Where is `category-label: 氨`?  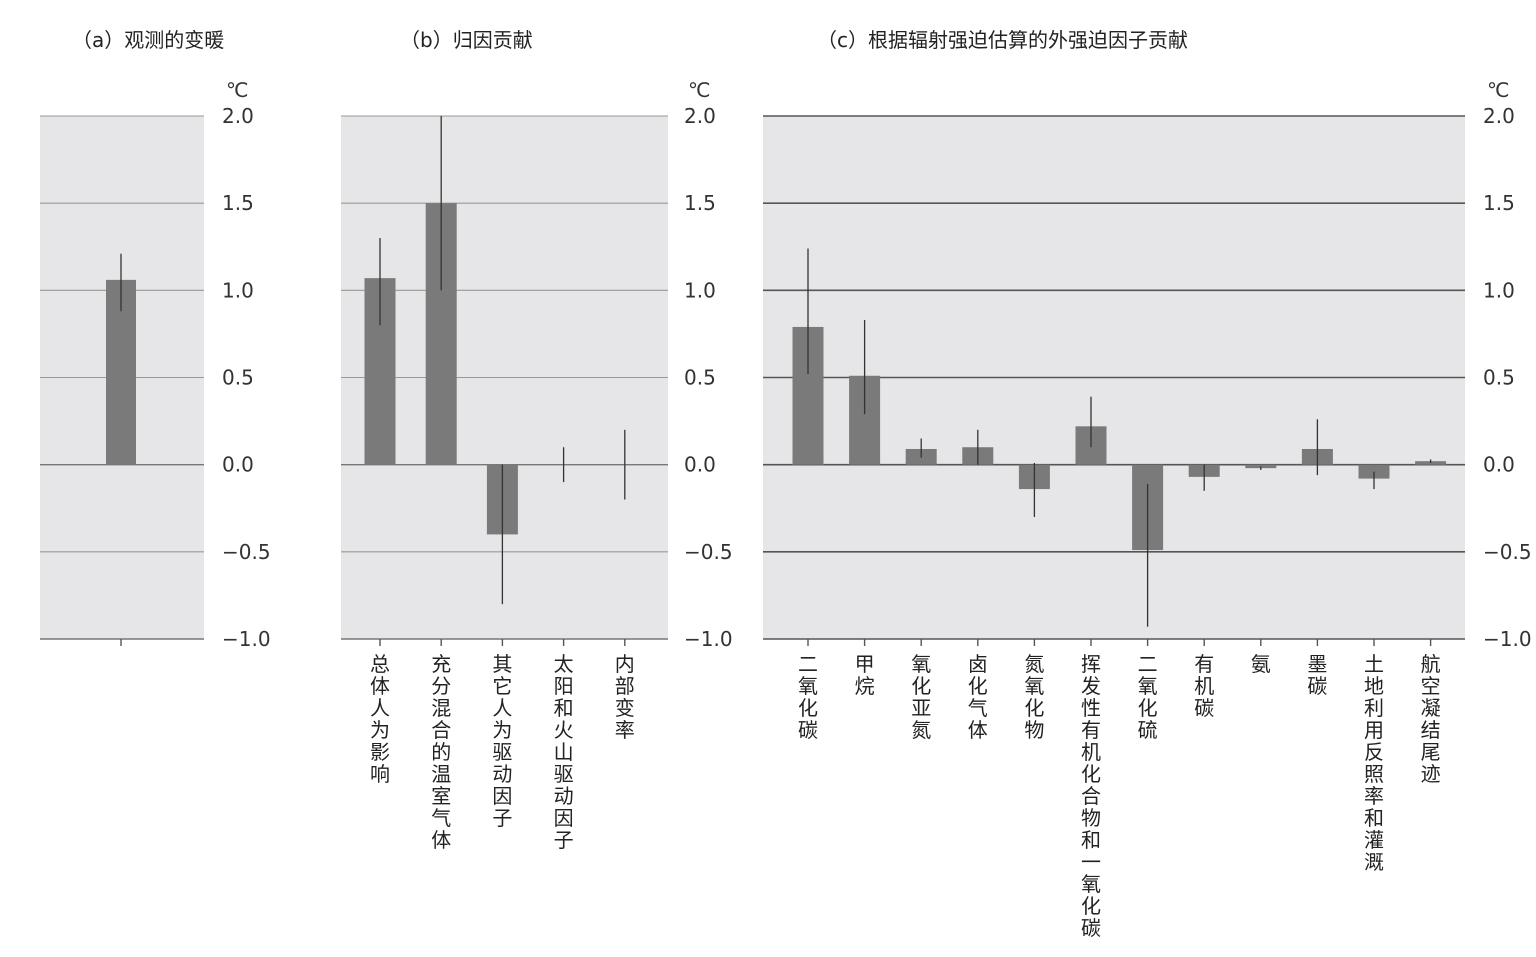
category-label: 氨 is located at coordinates (1261, 664).